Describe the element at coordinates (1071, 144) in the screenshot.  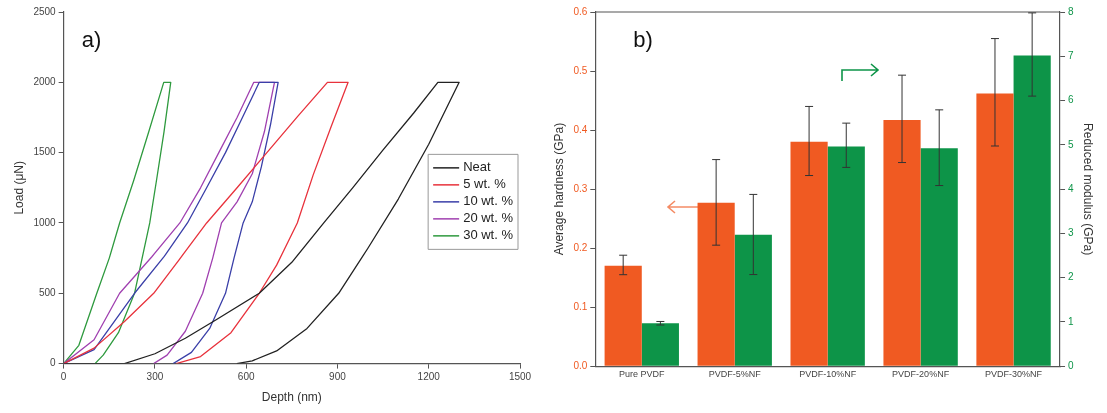
I see `y2-tick-label: 5` at that location.